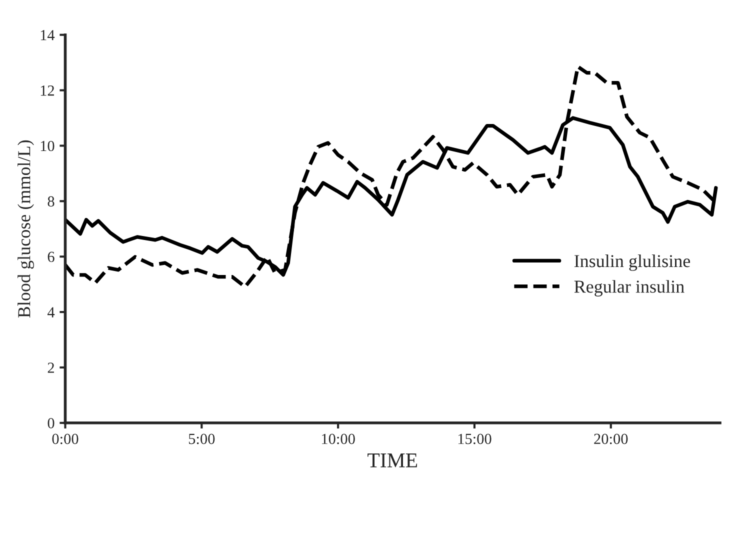  Describe the element at coordinates (393, 461) in the screenshot. I see `x-axis-title: TIME` at that location.